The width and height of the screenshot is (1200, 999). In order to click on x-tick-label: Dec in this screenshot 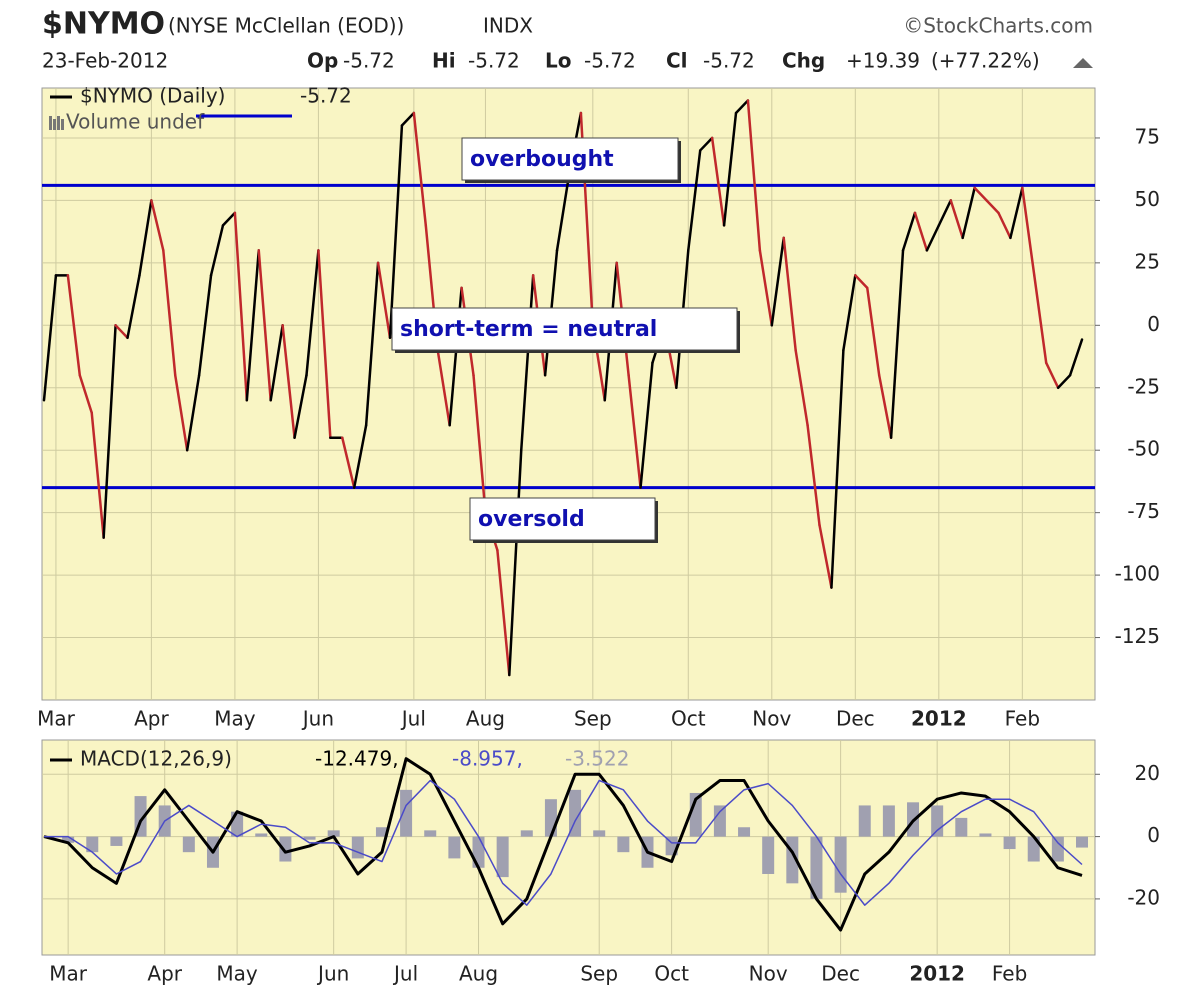, I will do `click(840, 974)`.